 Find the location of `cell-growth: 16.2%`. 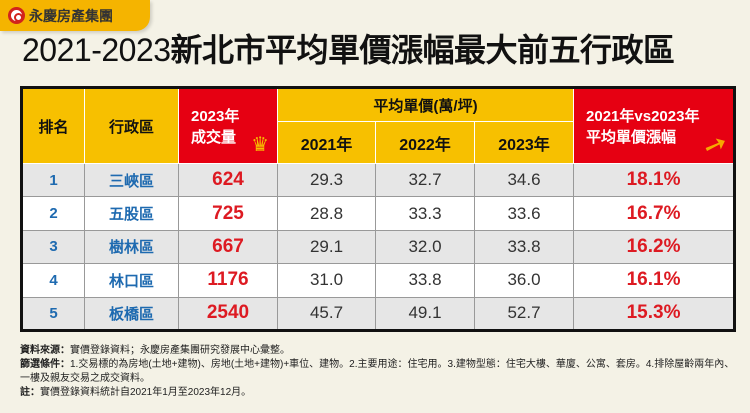

cell-growth: 16.2% is located at coordinates (654, 247).